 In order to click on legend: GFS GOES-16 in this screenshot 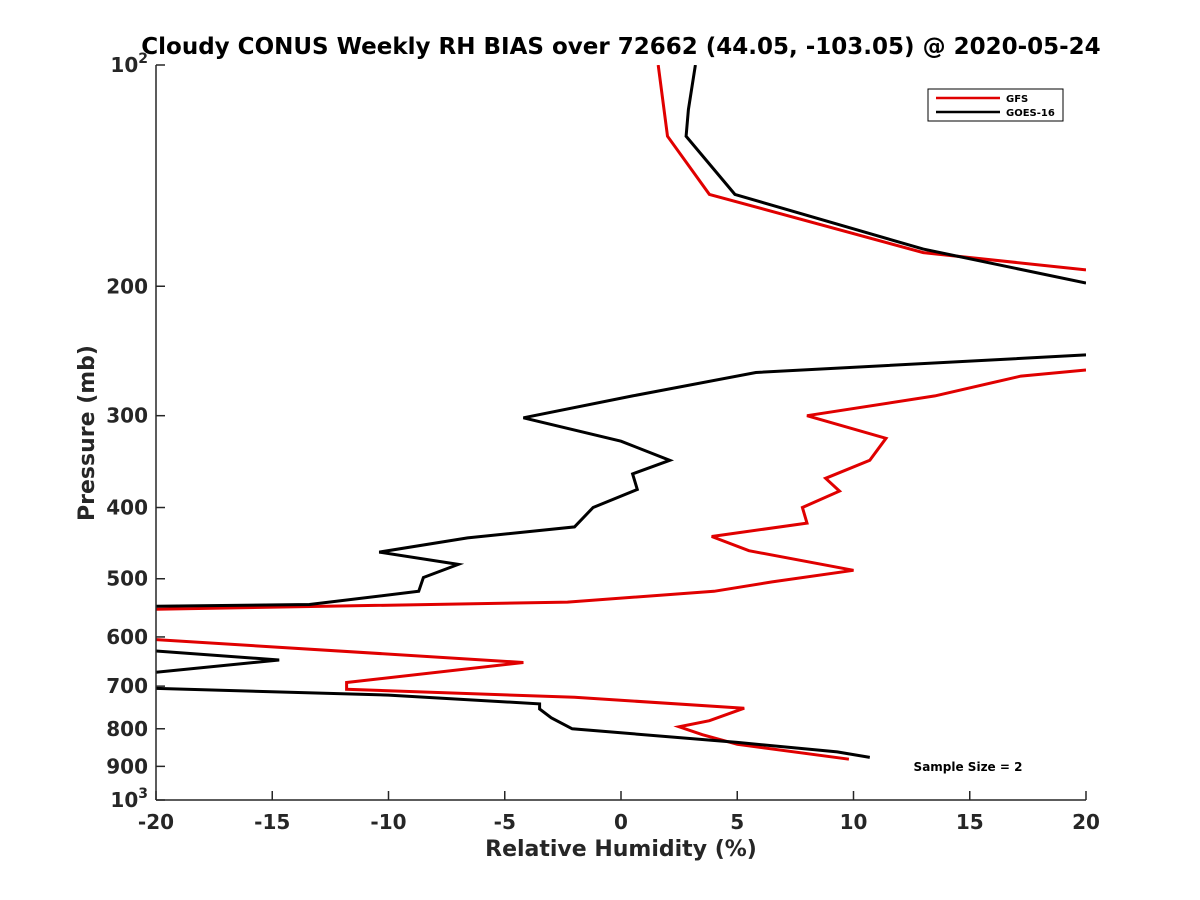, I will do `click(995, 105)`.